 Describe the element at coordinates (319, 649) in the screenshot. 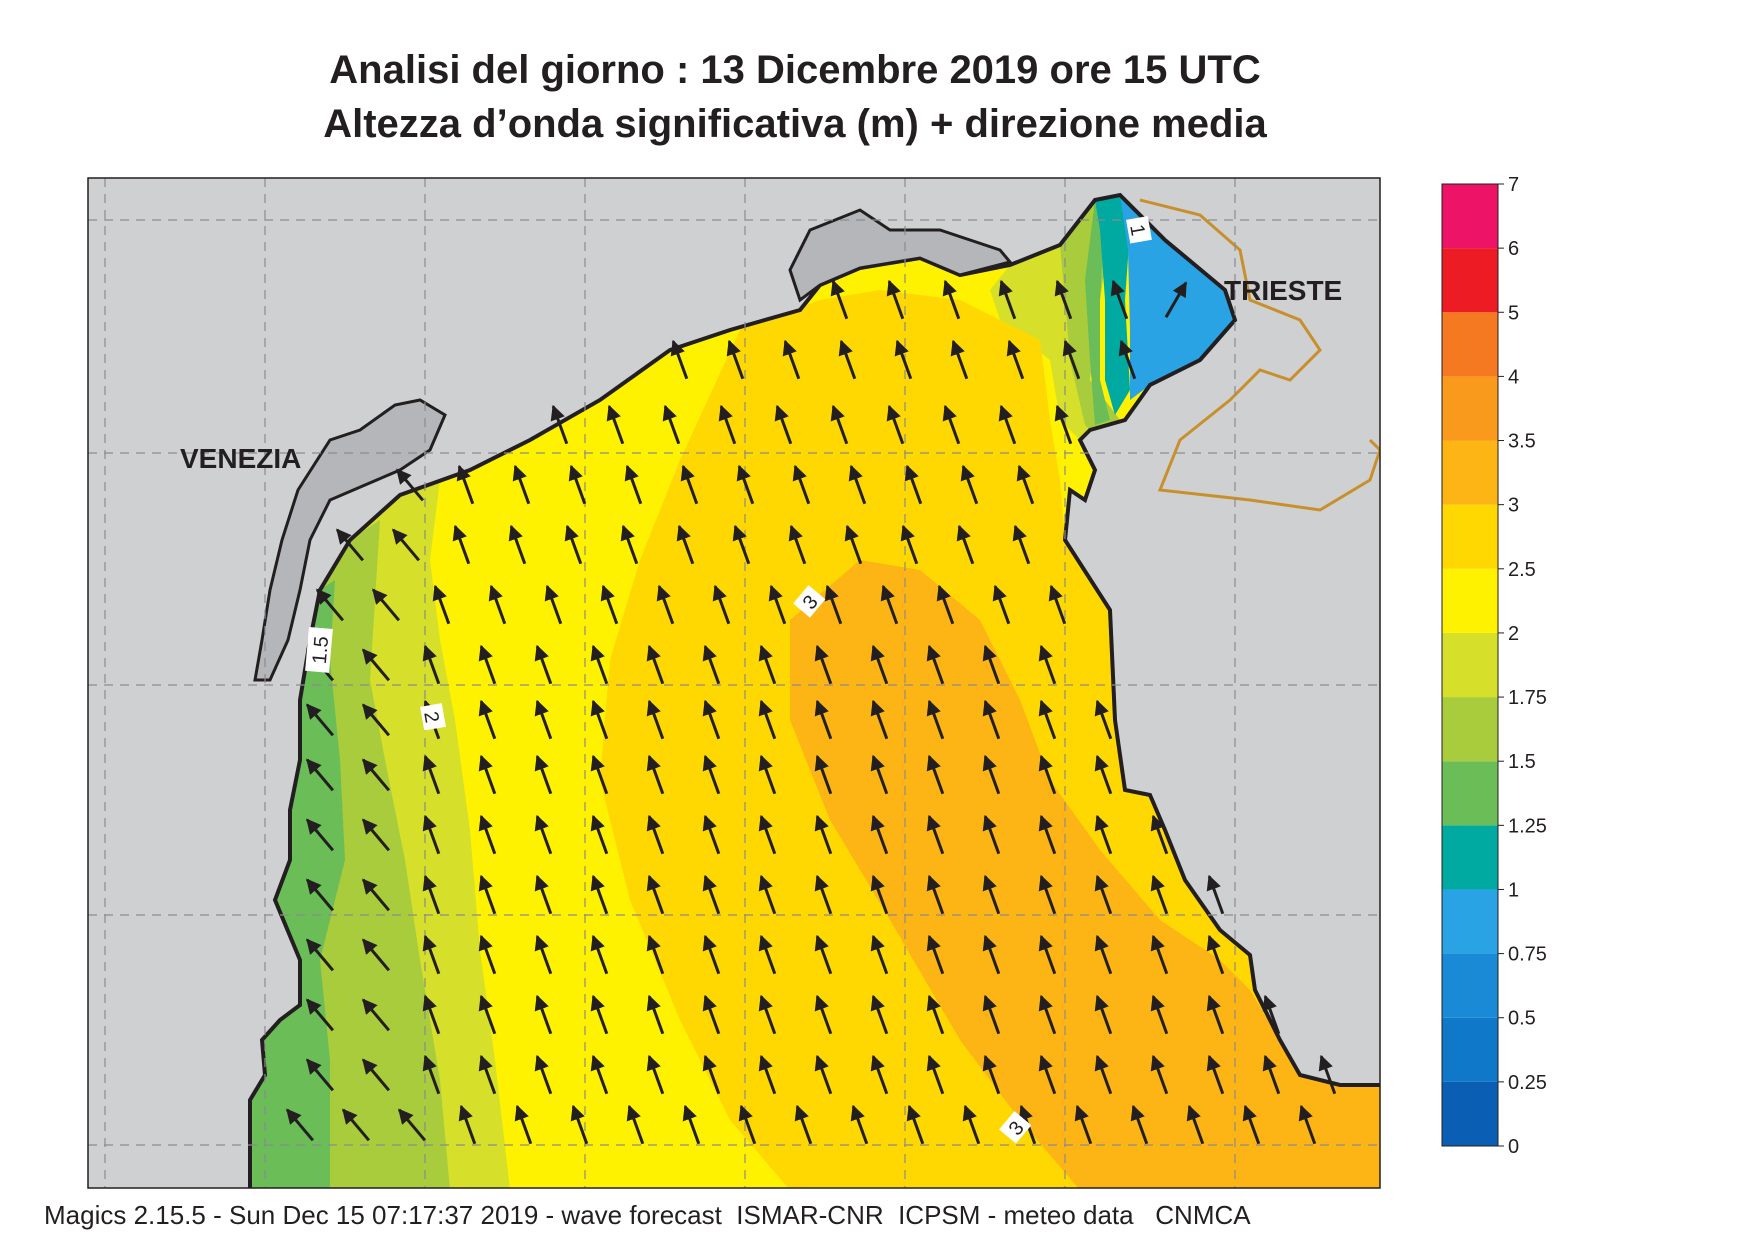

I see `contour-label-15: 1.5` at that location.